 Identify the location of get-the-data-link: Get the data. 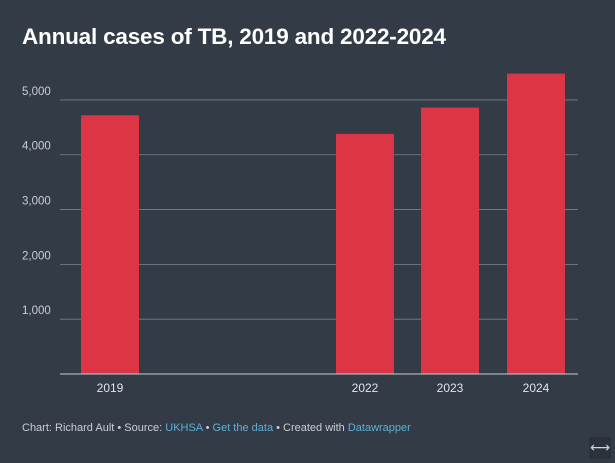
(243, 428).